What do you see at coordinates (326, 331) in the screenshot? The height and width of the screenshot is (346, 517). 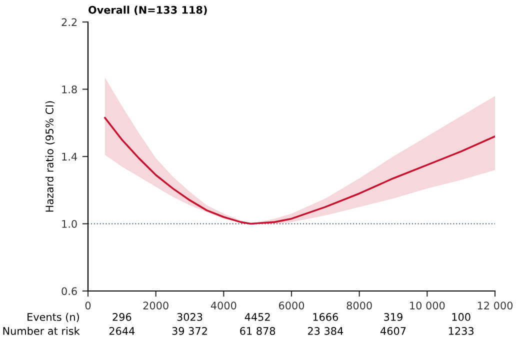 I see `text: 23 384` at bounding box center [326, 331].